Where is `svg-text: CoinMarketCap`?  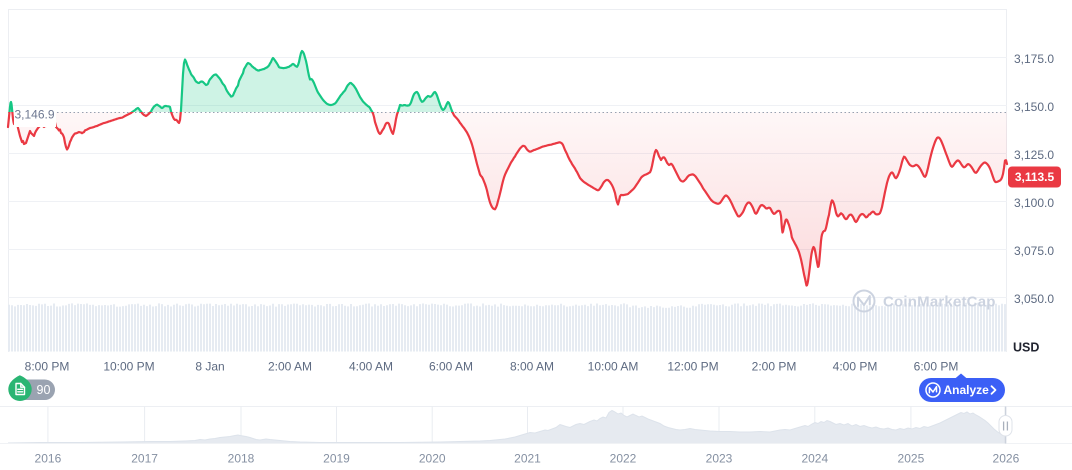
svg-text: CoinMarketCap is located at coordinates (939, 302).